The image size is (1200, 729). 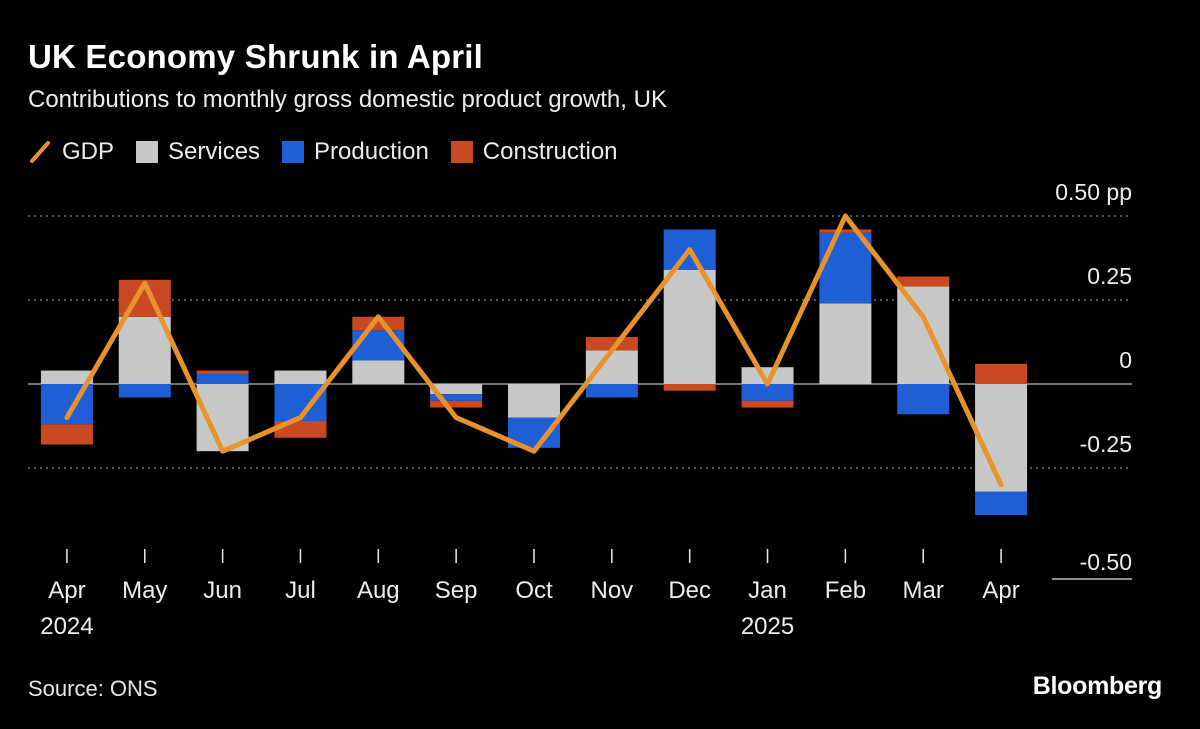 I want to click on x-tick-label: Aug, so click(x=378, y=590).